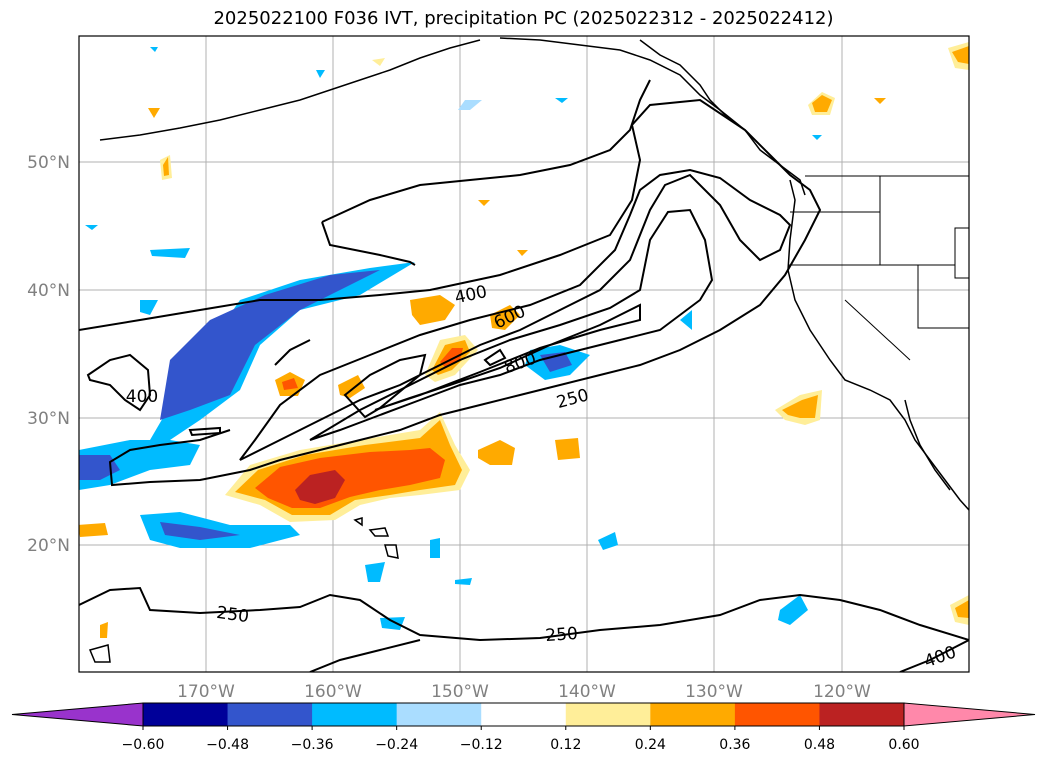 The image size is (1047, 765). I want to click on colorbar-tick-label: −0.48, so click(227, 745).